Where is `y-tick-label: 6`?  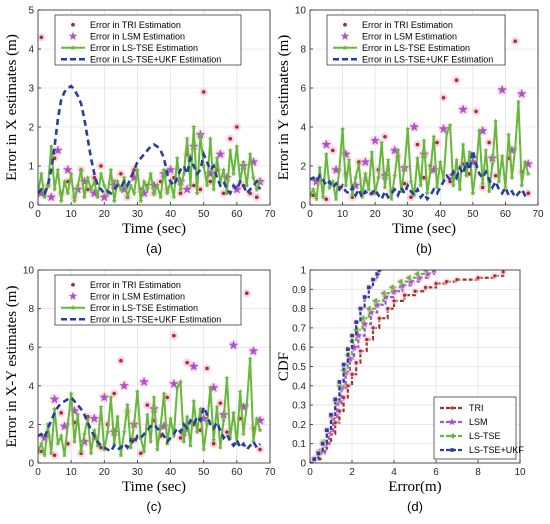
y-tick-label: 6 is located at coordinates (303, 89).